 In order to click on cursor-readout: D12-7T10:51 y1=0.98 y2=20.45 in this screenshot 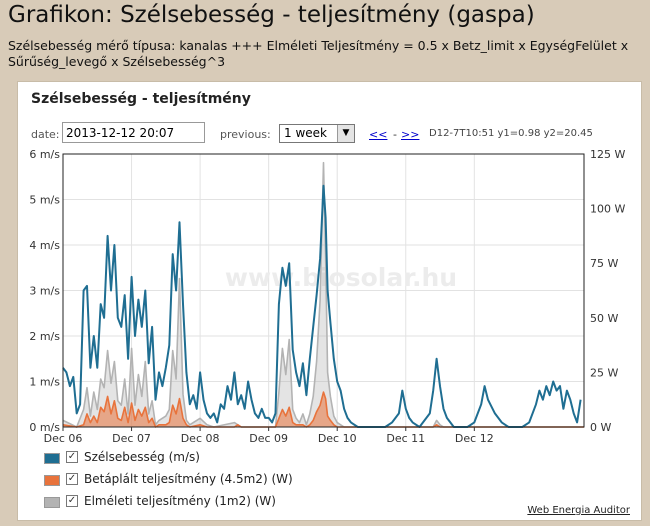, I will do `click(511, 133)`.